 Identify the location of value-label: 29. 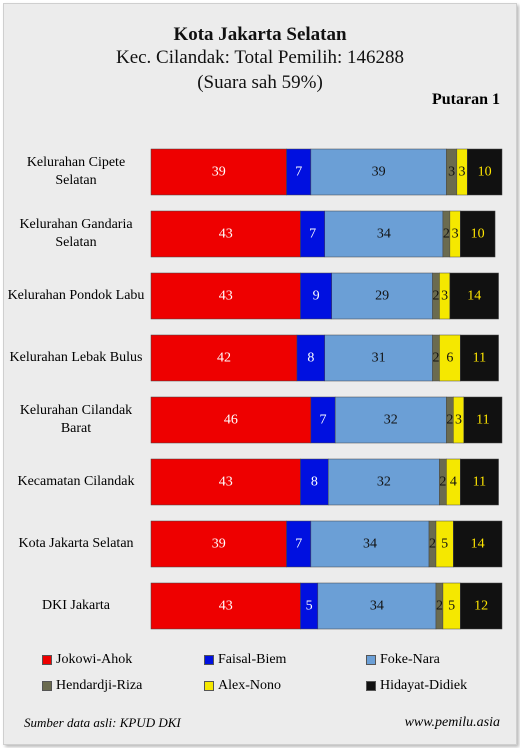
(382, 296).